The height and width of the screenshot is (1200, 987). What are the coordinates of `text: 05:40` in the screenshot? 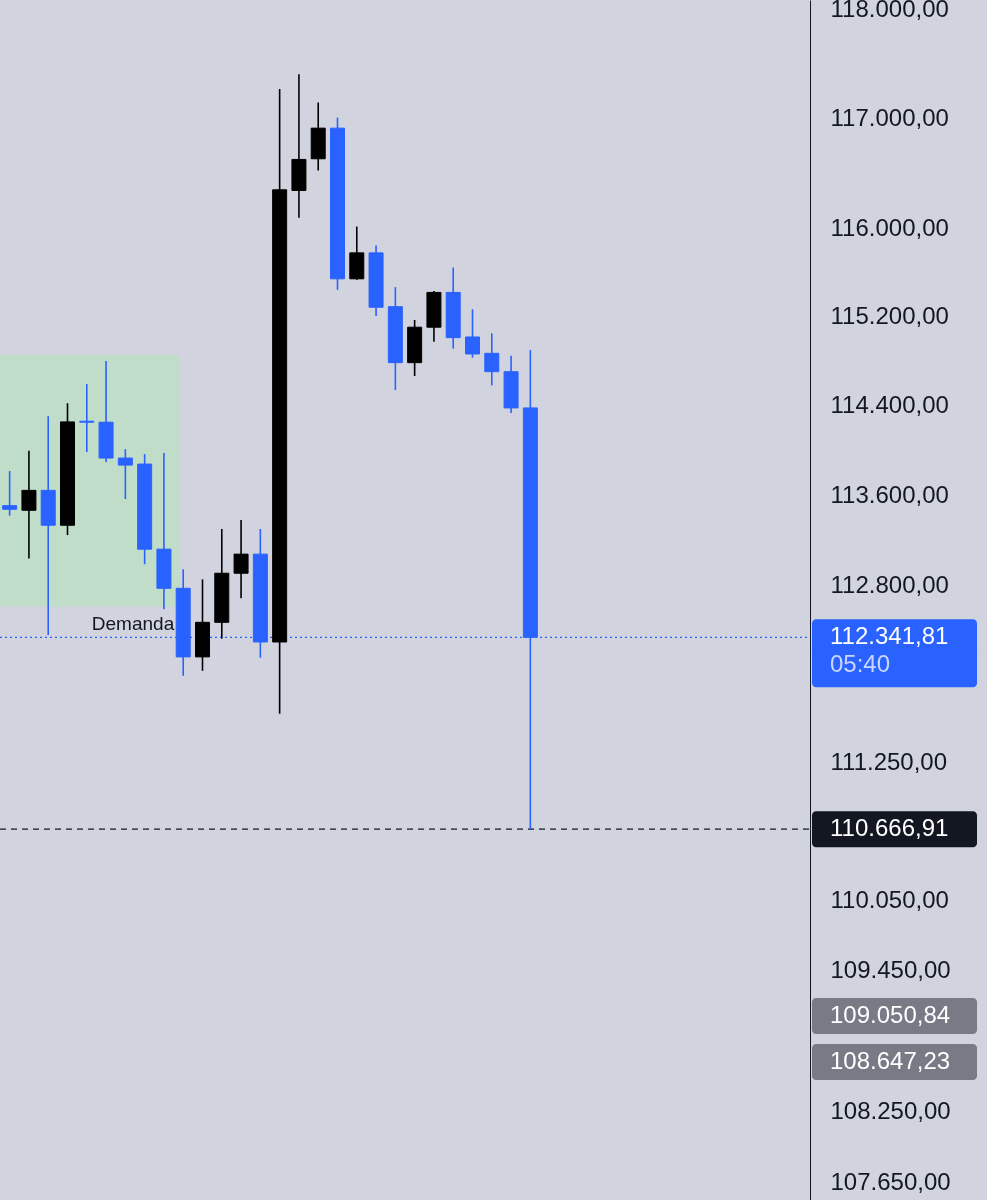 It's located at (860, 664).